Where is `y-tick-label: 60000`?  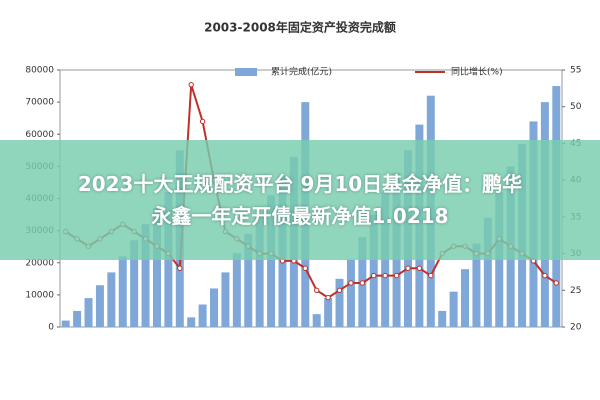
y-tick-label: 60000 is located at coordinates (39, 135).